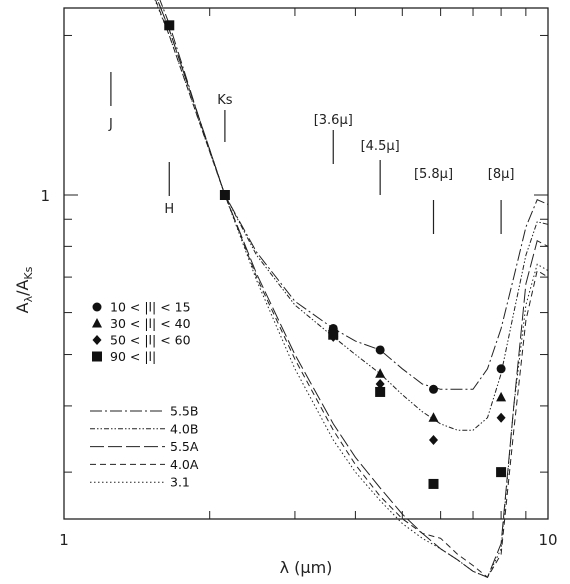  Describe the element at coordinates (184, 464) in the screenshot. I see `legend-label-4-0A: 4.0A` at that location.